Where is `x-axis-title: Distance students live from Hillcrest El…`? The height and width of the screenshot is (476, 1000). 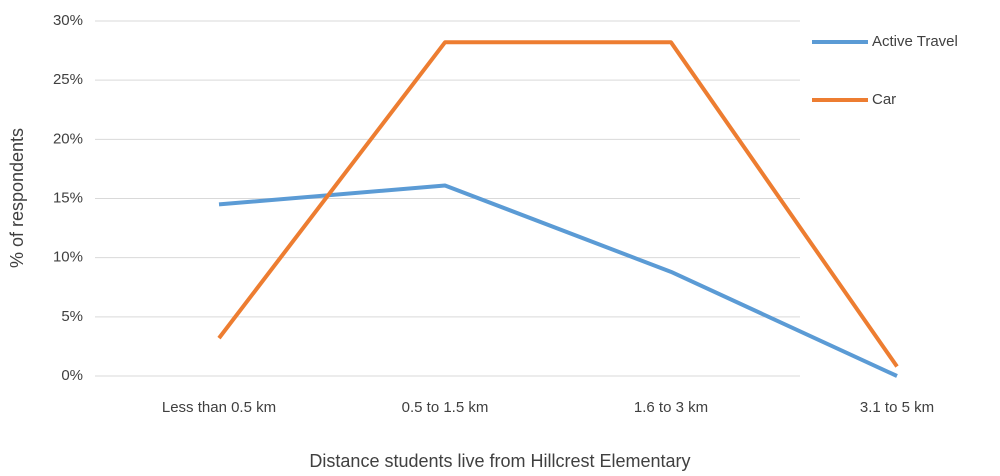 x-axis-title: Distance students live from Hillcrest El… is located at coordinates (499, 461).